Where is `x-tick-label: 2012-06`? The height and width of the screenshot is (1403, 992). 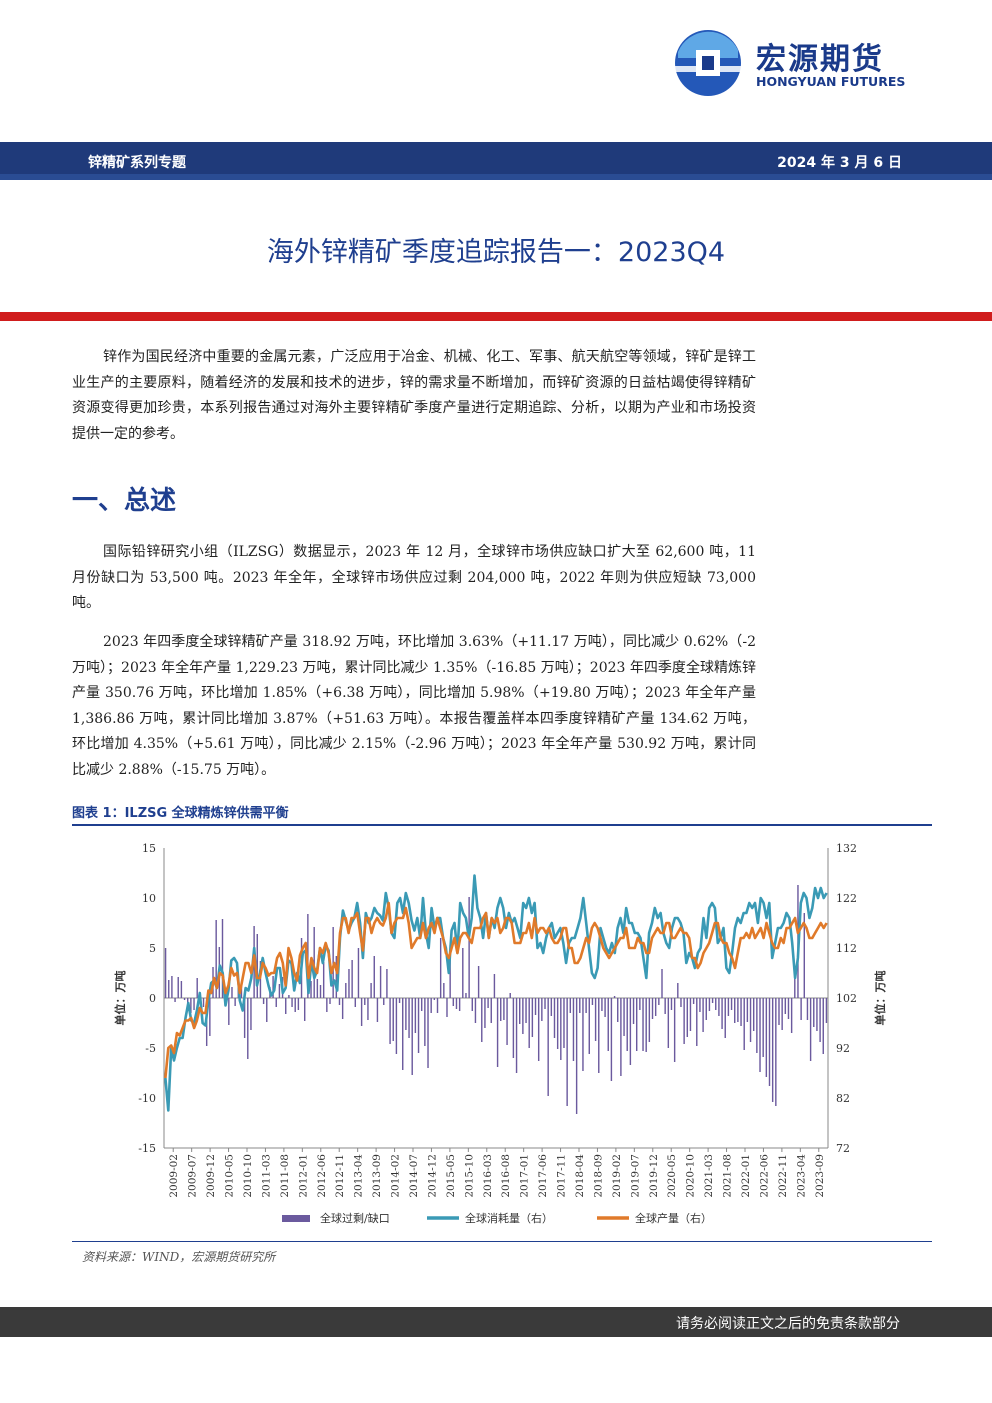 x-tick-label: 2012-06 is located at coordinates (322, 1176).